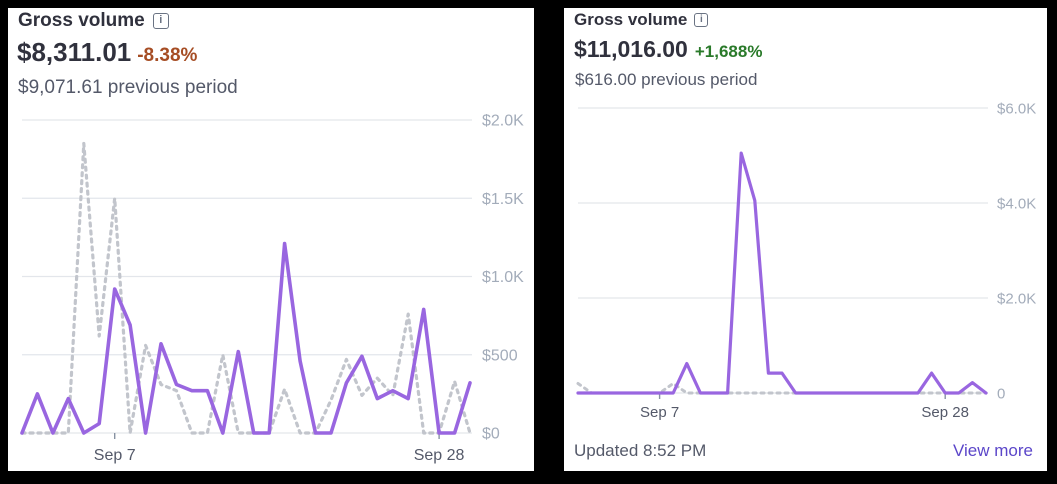 The height and width of the screenshot is (484, 1057). I want to click on y-tick-label: $1.5K, so click(503, 199).